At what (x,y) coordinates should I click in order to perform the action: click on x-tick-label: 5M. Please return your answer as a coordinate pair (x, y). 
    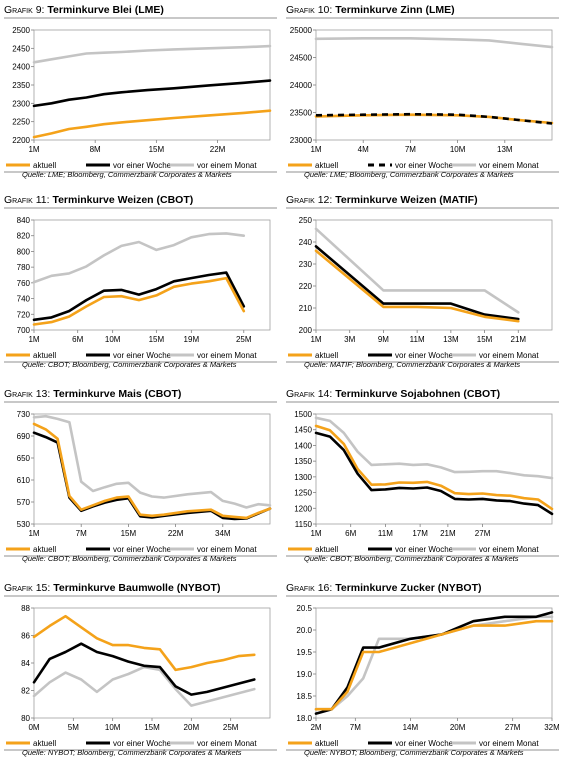
    Looking at the image, I should click on (73, 727).